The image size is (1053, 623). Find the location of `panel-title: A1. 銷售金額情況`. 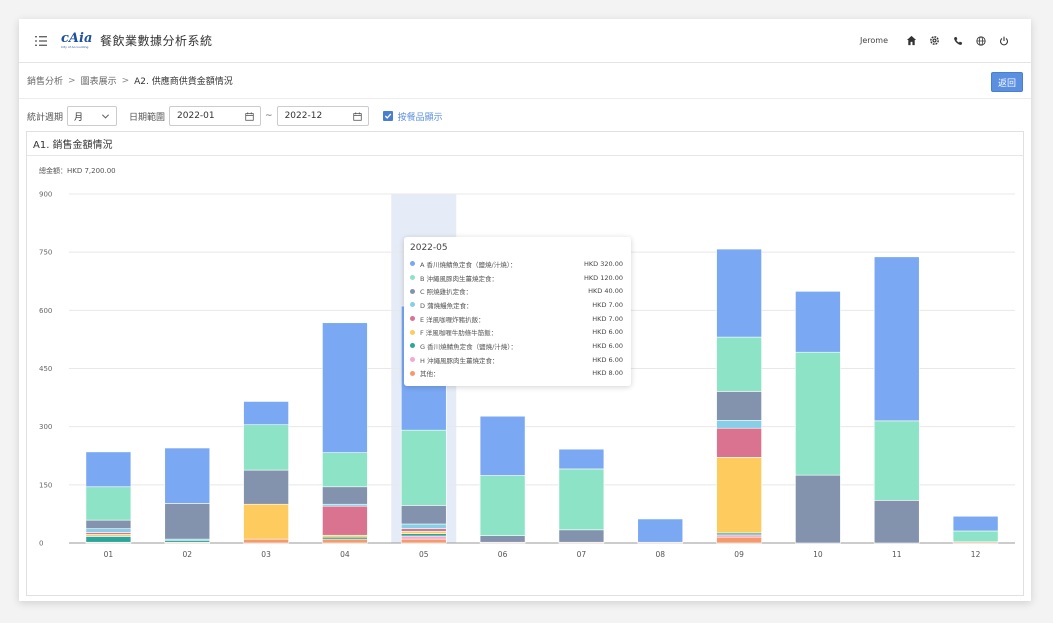

panel-title: A1. 銷售金額情況 is located at coordinates (525, 144).